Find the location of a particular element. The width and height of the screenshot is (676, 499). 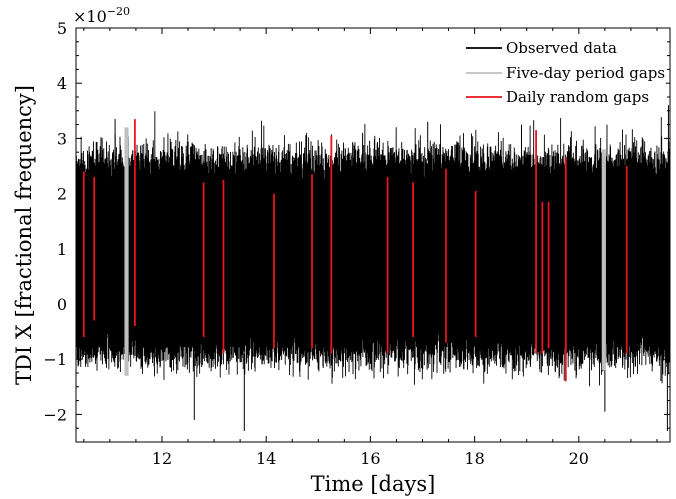

x-tick-label: 20 is located at coordinates (579, 458).